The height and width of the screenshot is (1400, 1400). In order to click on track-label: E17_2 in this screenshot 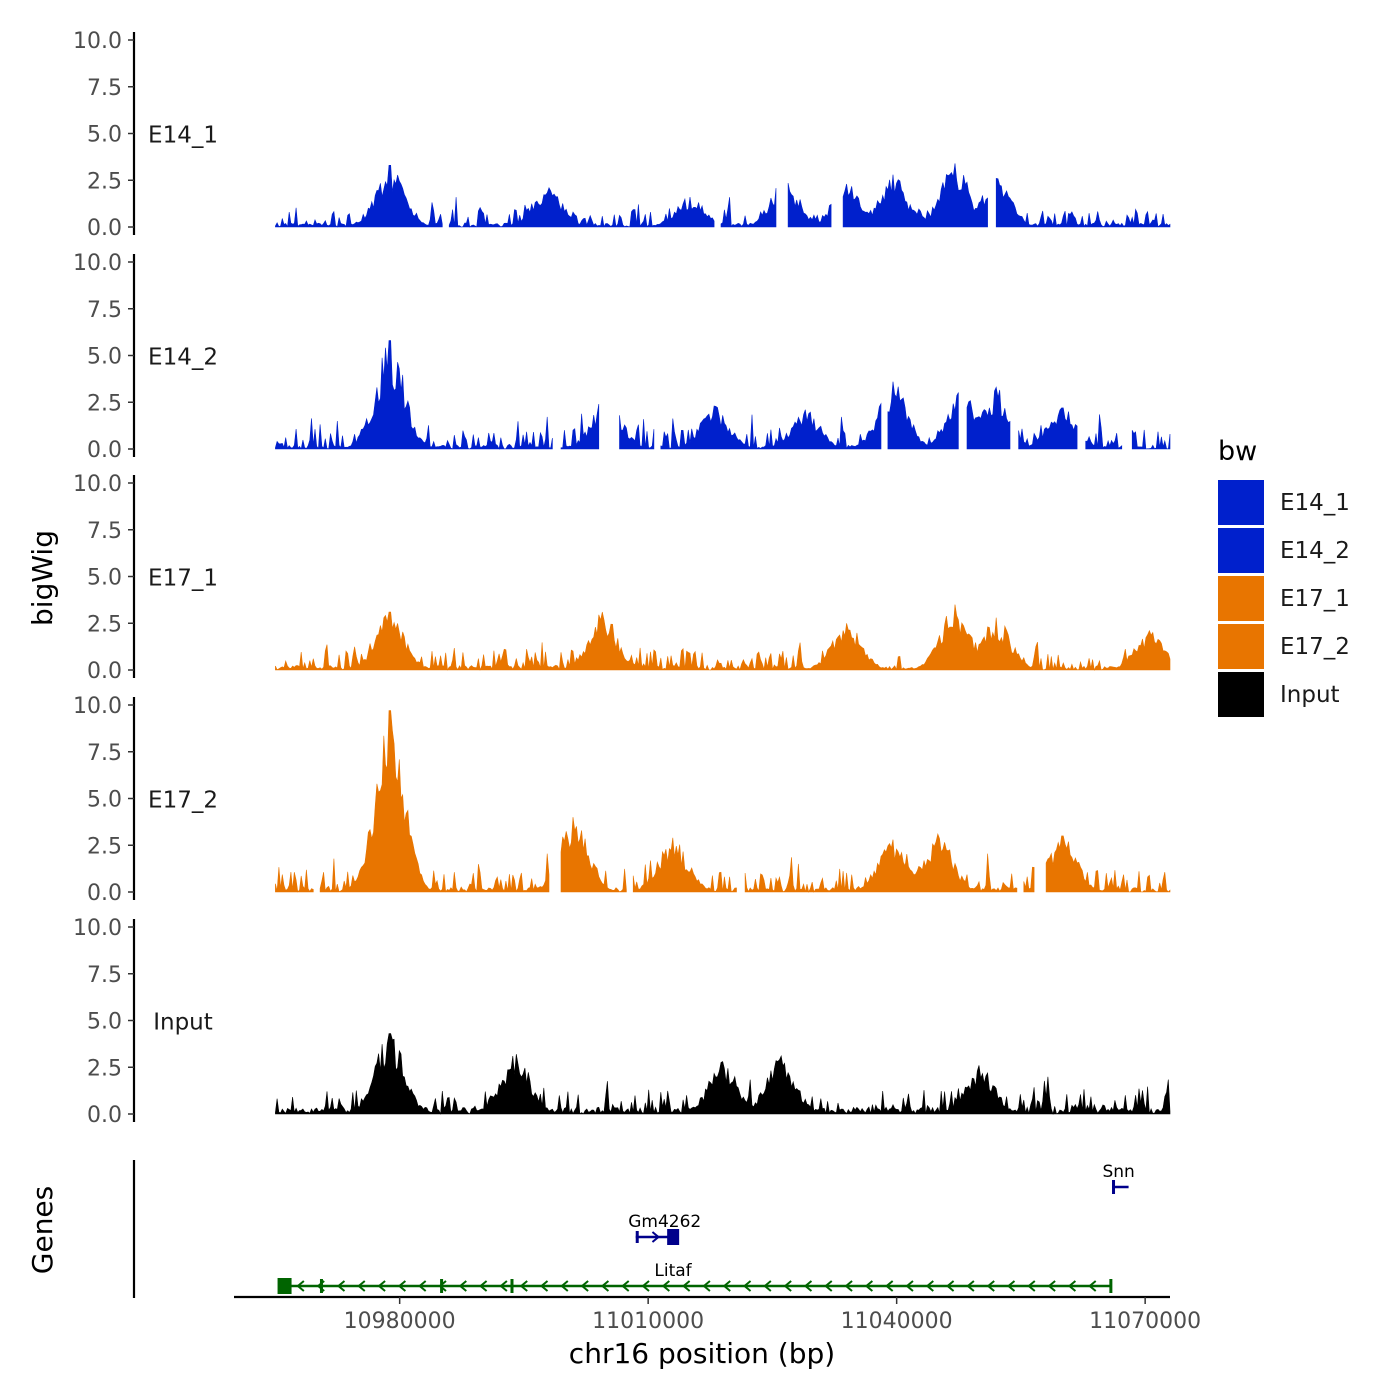, I will do `click(183, 801)`.